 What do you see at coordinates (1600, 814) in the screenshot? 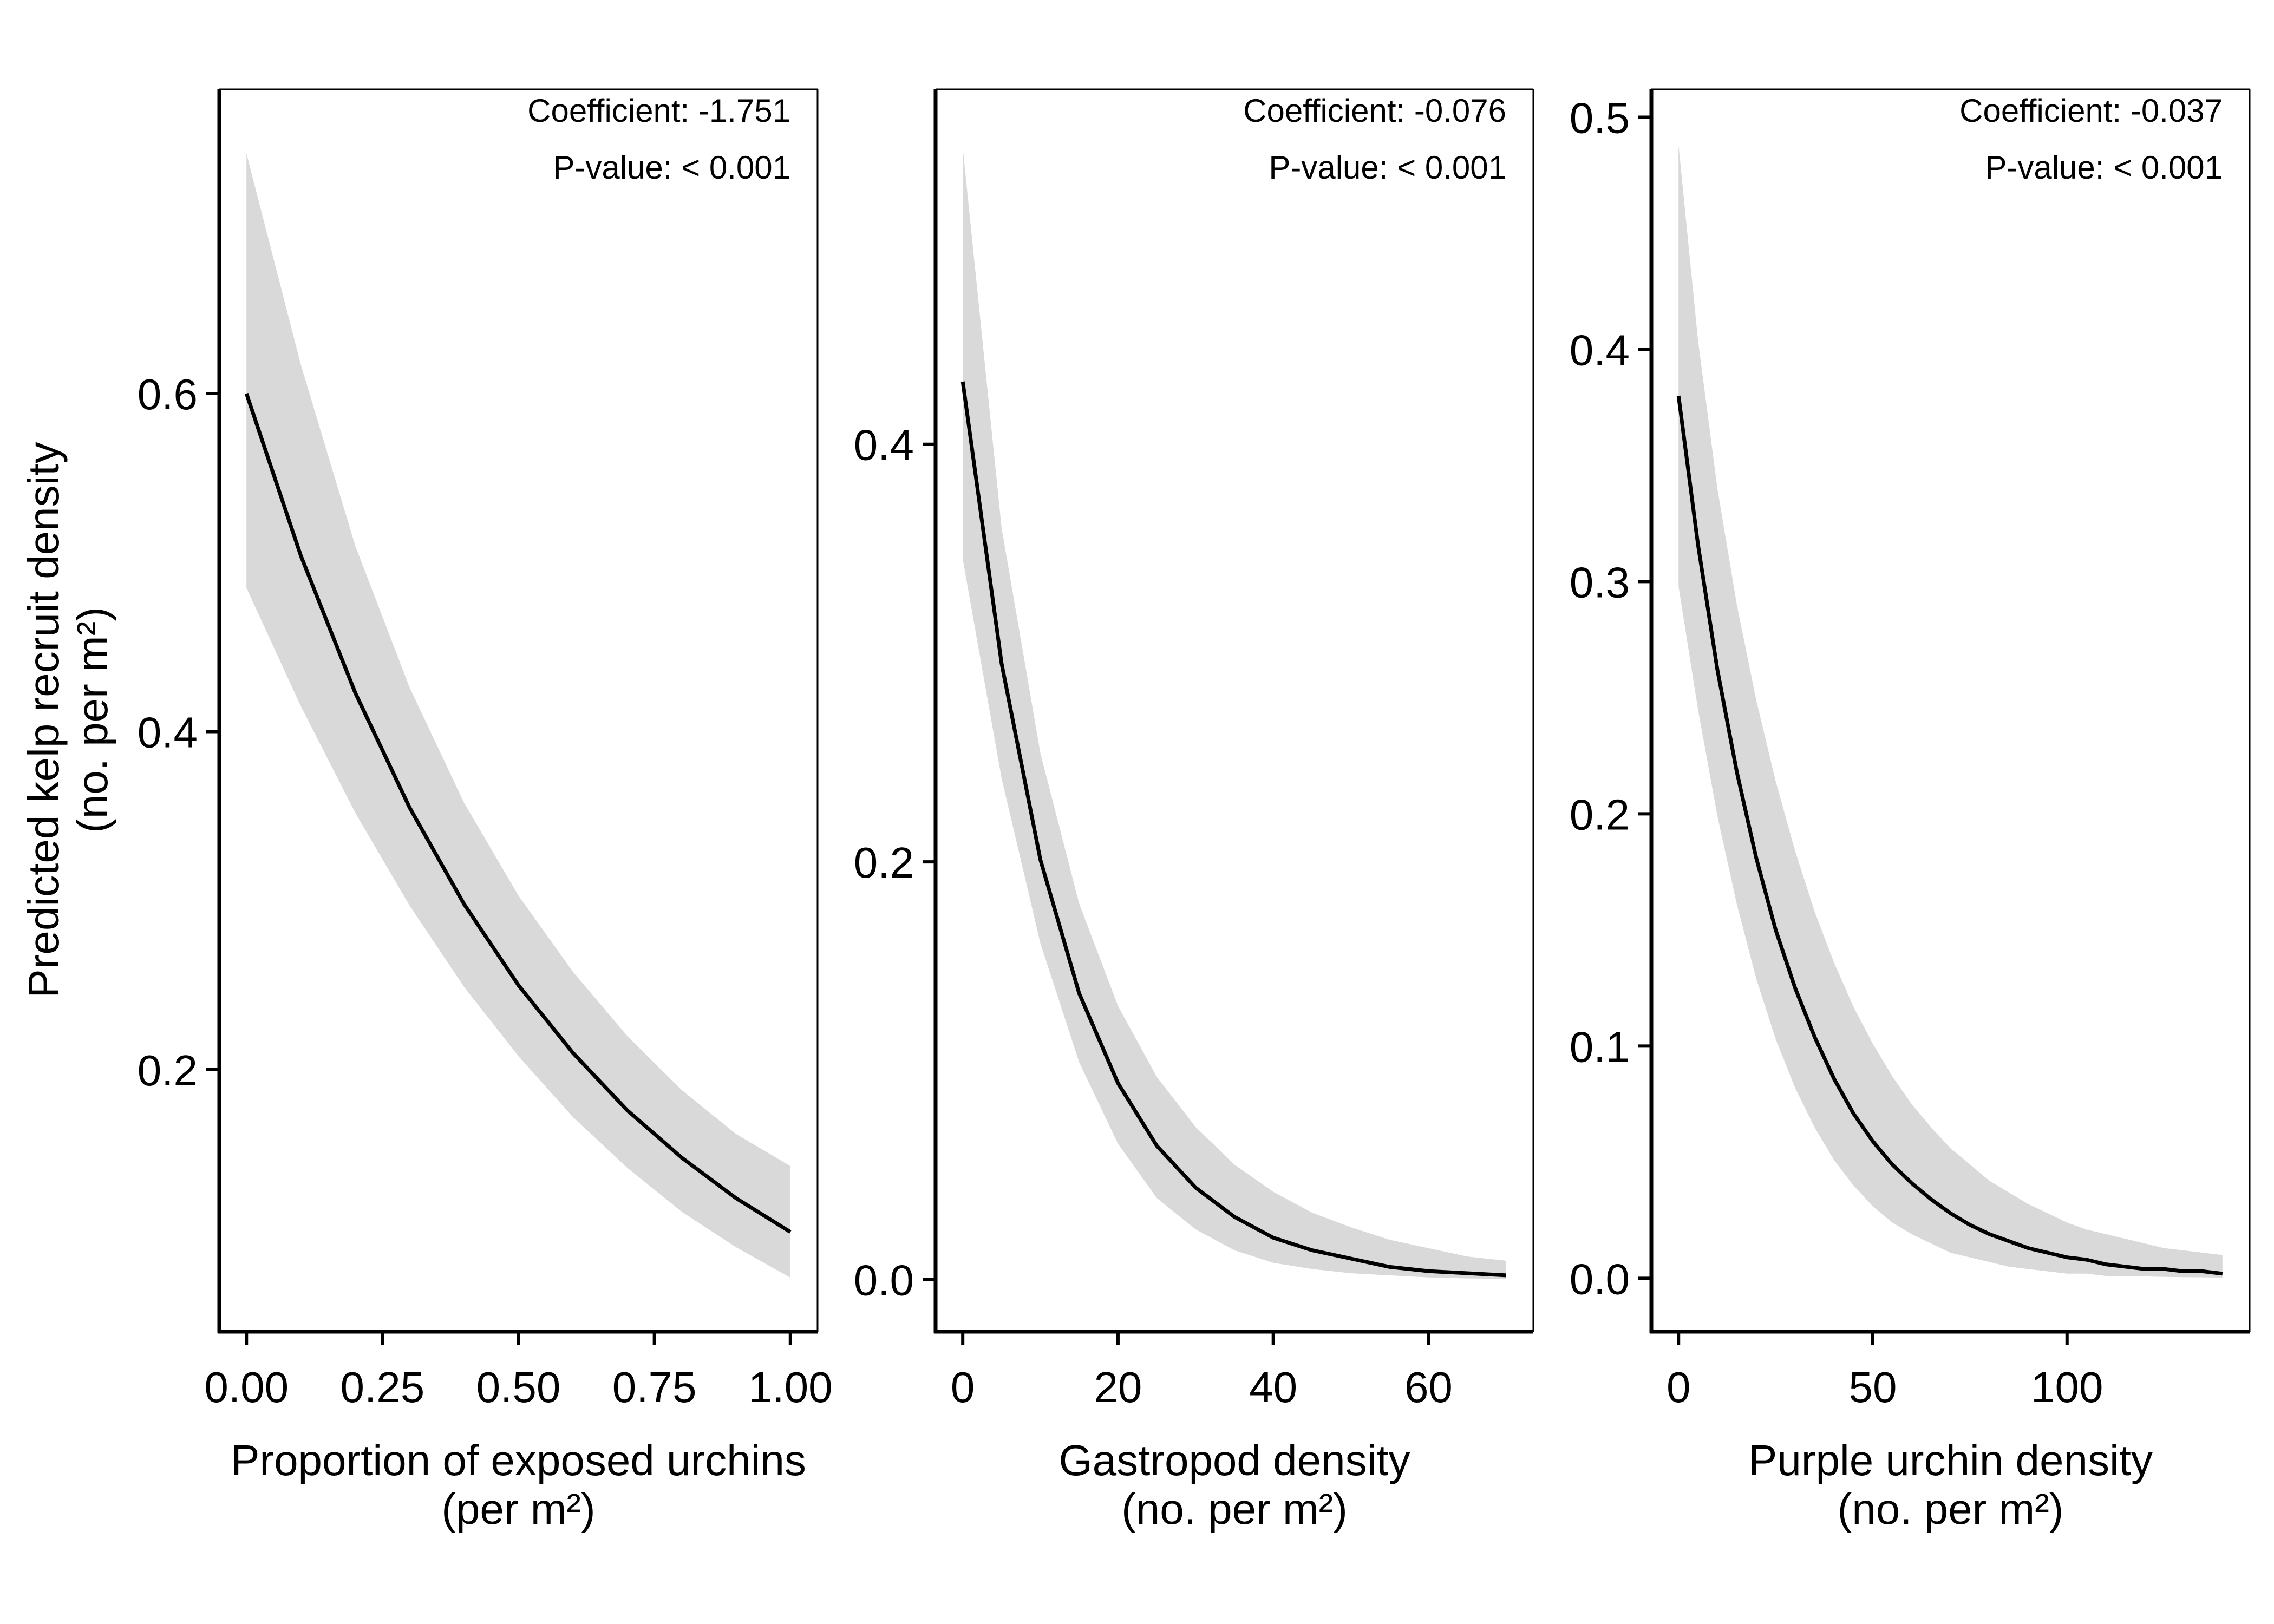
I see `y-tick-label-right: 0.2` at bounding box center [1600, 814].